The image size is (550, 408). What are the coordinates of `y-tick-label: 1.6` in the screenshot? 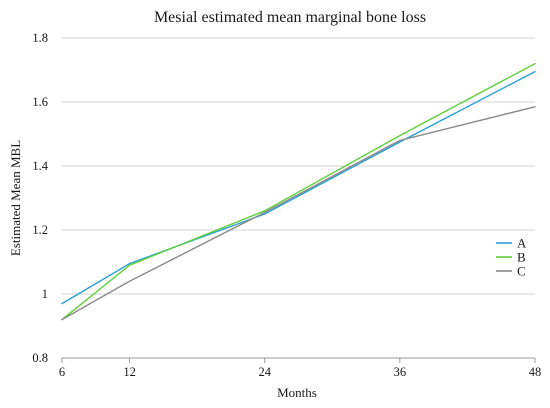 It's located at (40, 102).